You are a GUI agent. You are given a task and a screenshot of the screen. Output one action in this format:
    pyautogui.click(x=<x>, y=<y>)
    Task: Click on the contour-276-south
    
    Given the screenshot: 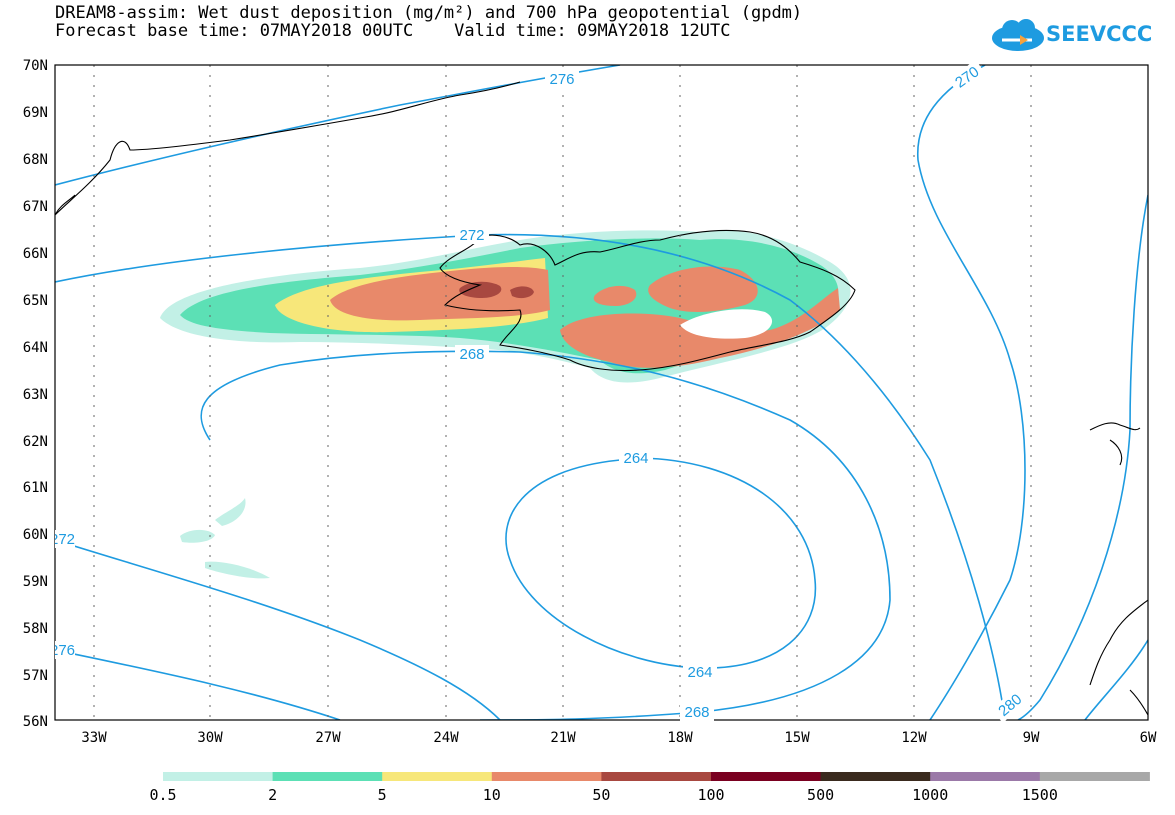 What is the action you would take?
    pyautogui.click(x=198, y=684)
    